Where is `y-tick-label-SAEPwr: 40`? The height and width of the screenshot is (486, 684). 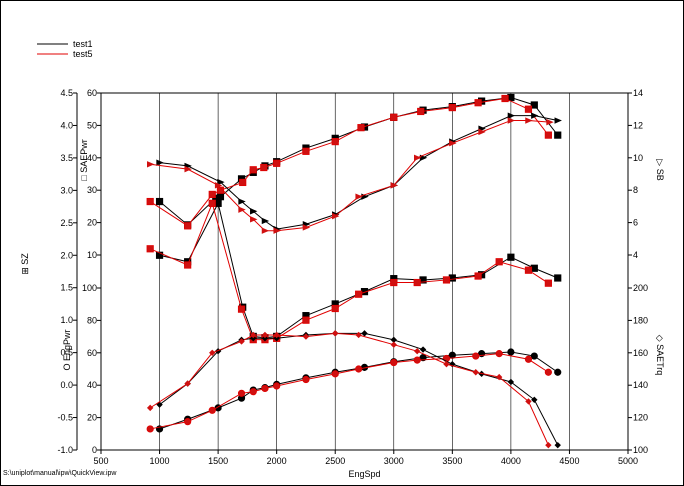 y-tick-label-SAEPwr: 40 is located at coordinates (92, 158).